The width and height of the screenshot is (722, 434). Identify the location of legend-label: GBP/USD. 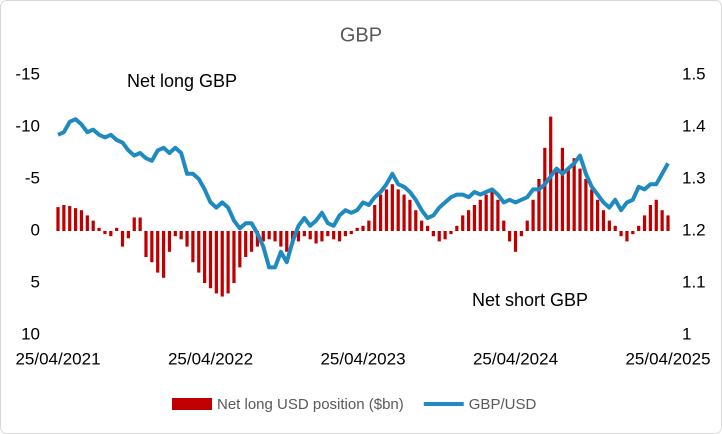
(503, 404).